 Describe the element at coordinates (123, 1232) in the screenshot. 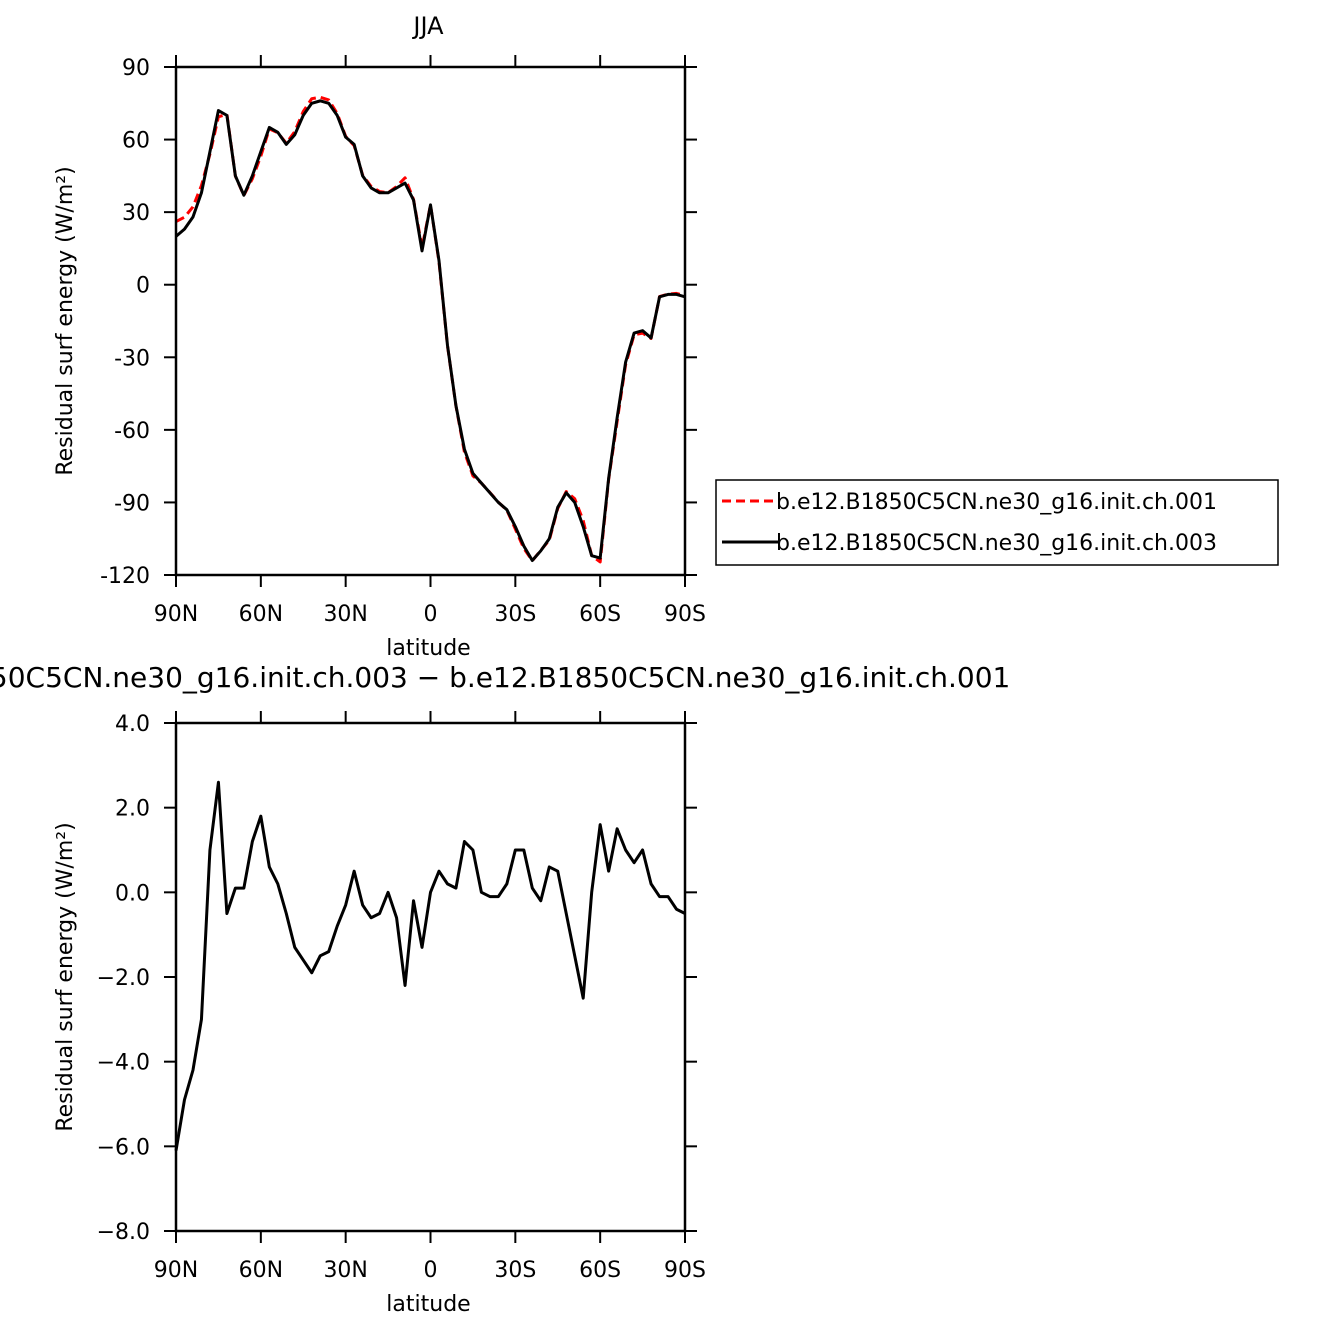

I see `y-tick-label: −8.0` at that location.